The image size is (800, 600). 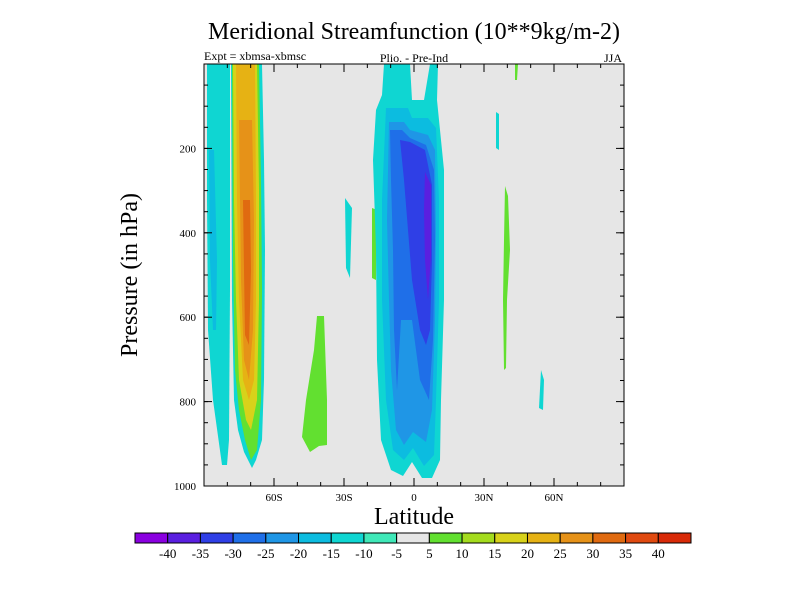 What do you see at coordinates (484, 498) in the screenshot?
I see `x-tick-label: 30N` at bounding box center [484, 498].